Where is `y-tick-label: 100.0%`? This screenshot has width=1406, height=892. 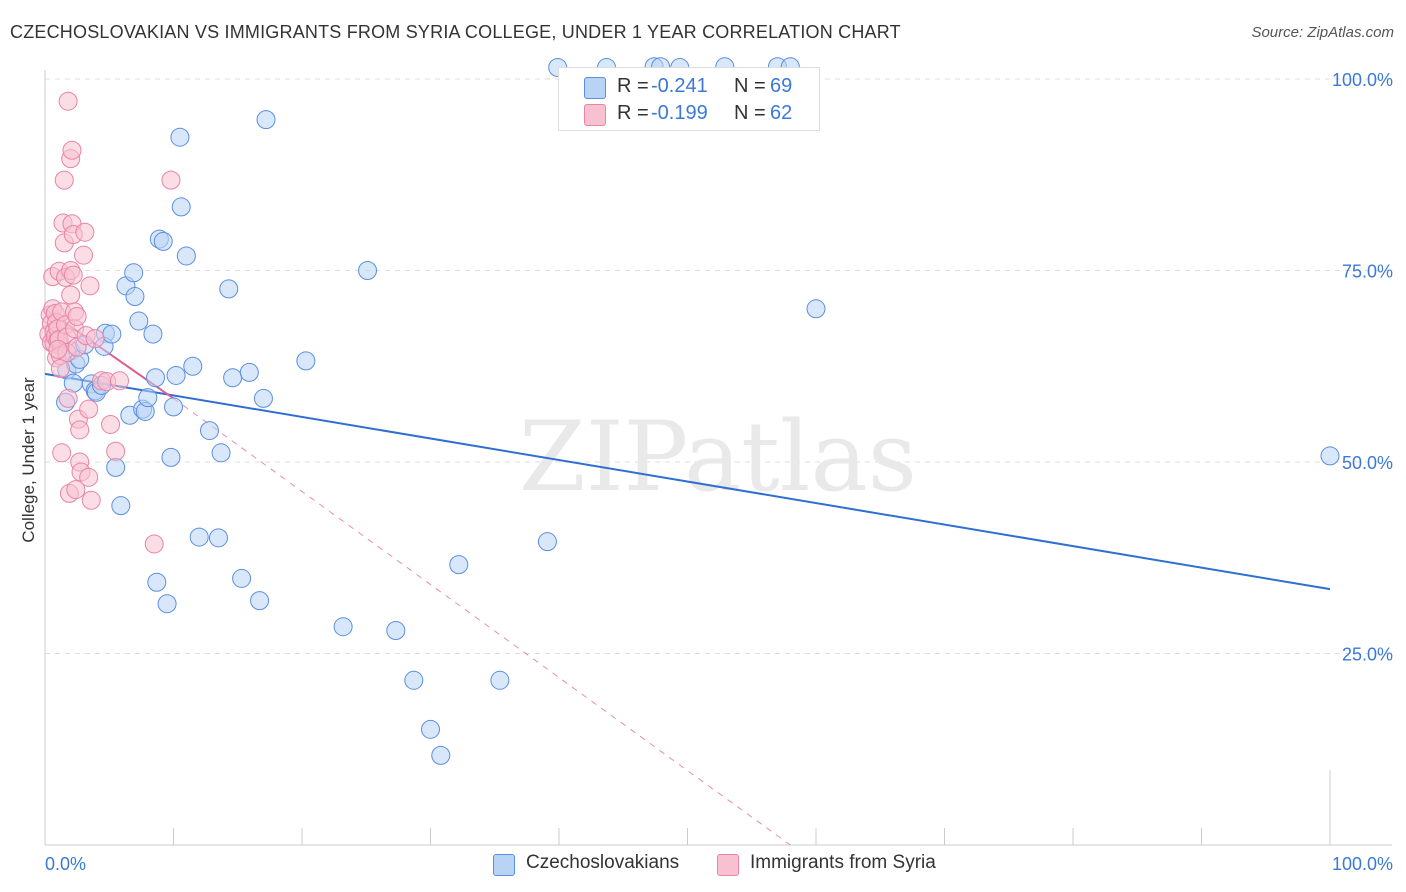 y-tick-label: 100.0% is located at coordinates (1362, 80).